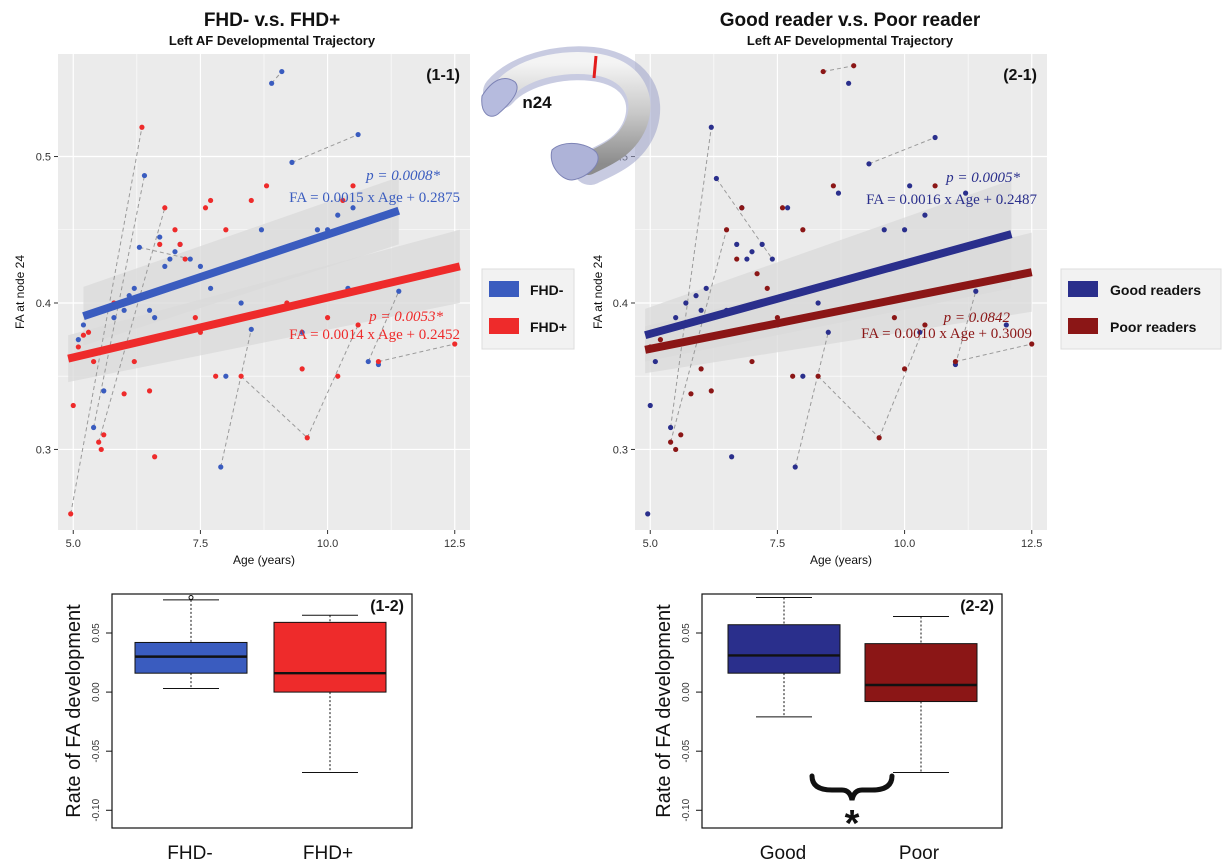 The width and height of the screenshot is (1226, 865). I want to click on panel-tag: (1-2), so click(387, 606).